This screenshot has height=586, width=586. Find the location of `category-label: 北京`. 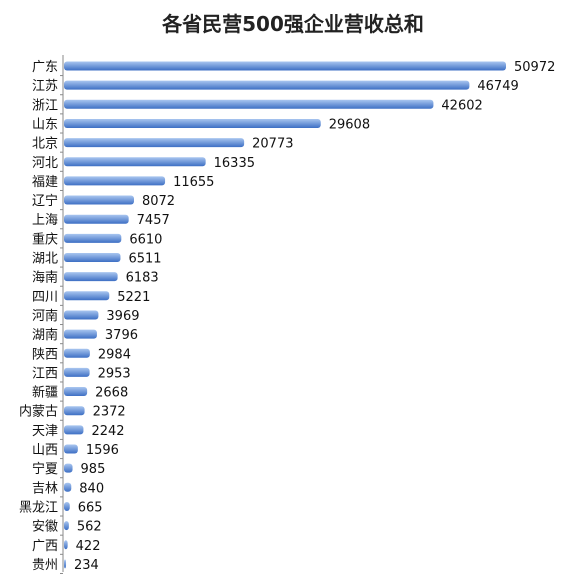

category-label: 北京 is located at coordinates (45, 144).